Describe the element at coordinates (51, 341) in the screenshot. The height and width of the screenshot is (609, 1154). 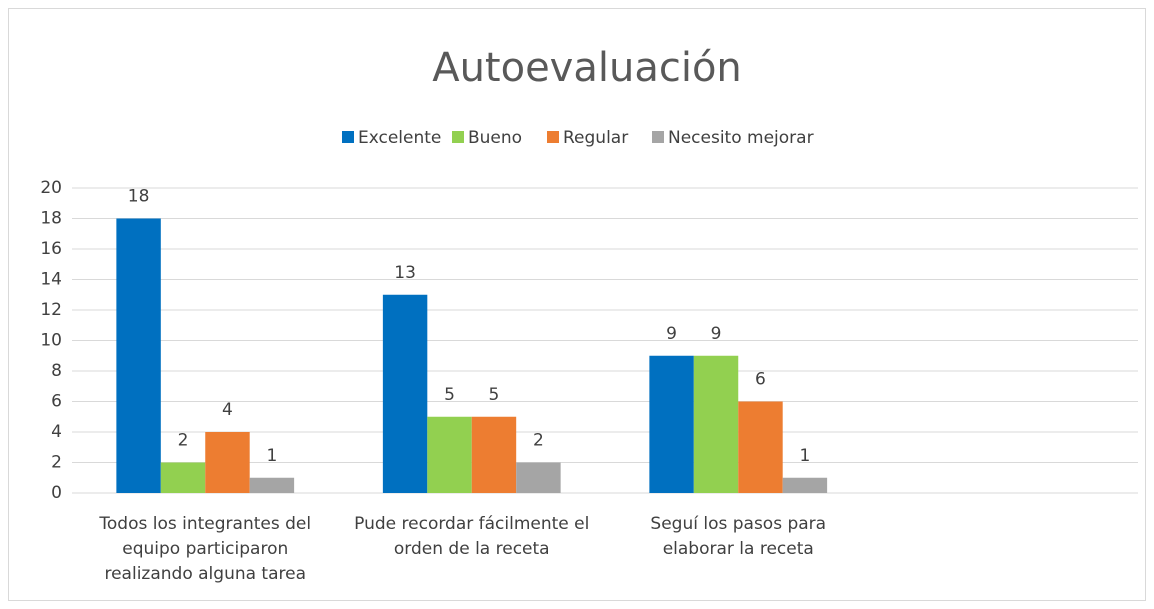
I see `y-tick-label: 10` at that location.